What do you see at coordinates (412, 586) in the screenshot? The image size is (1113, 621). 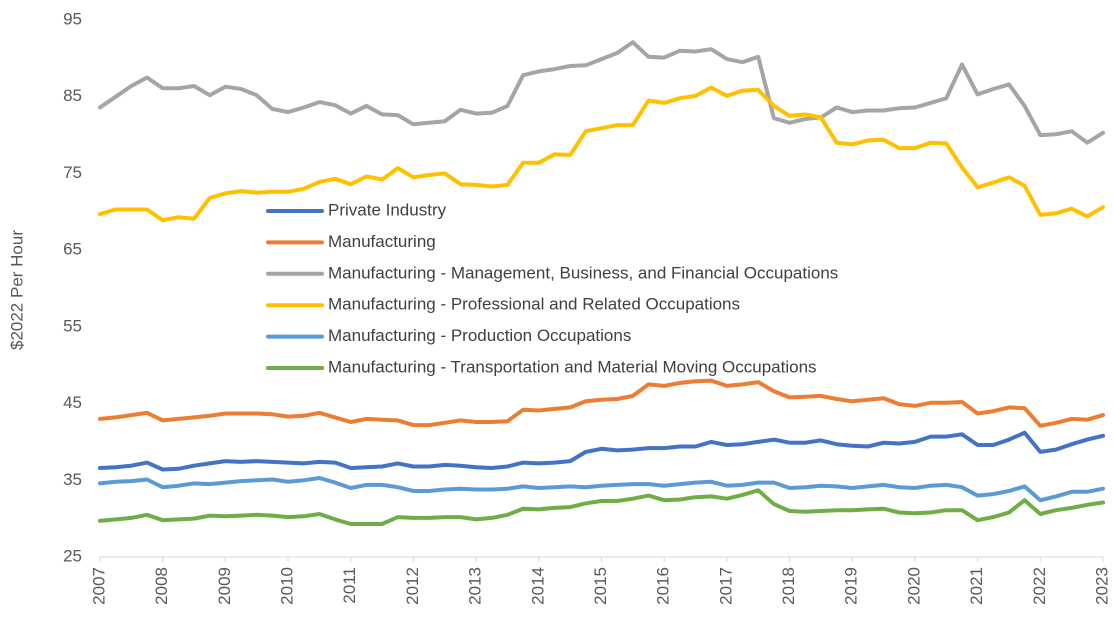 I see `x-tick-label: 2012` at bounding box center [412, 586].